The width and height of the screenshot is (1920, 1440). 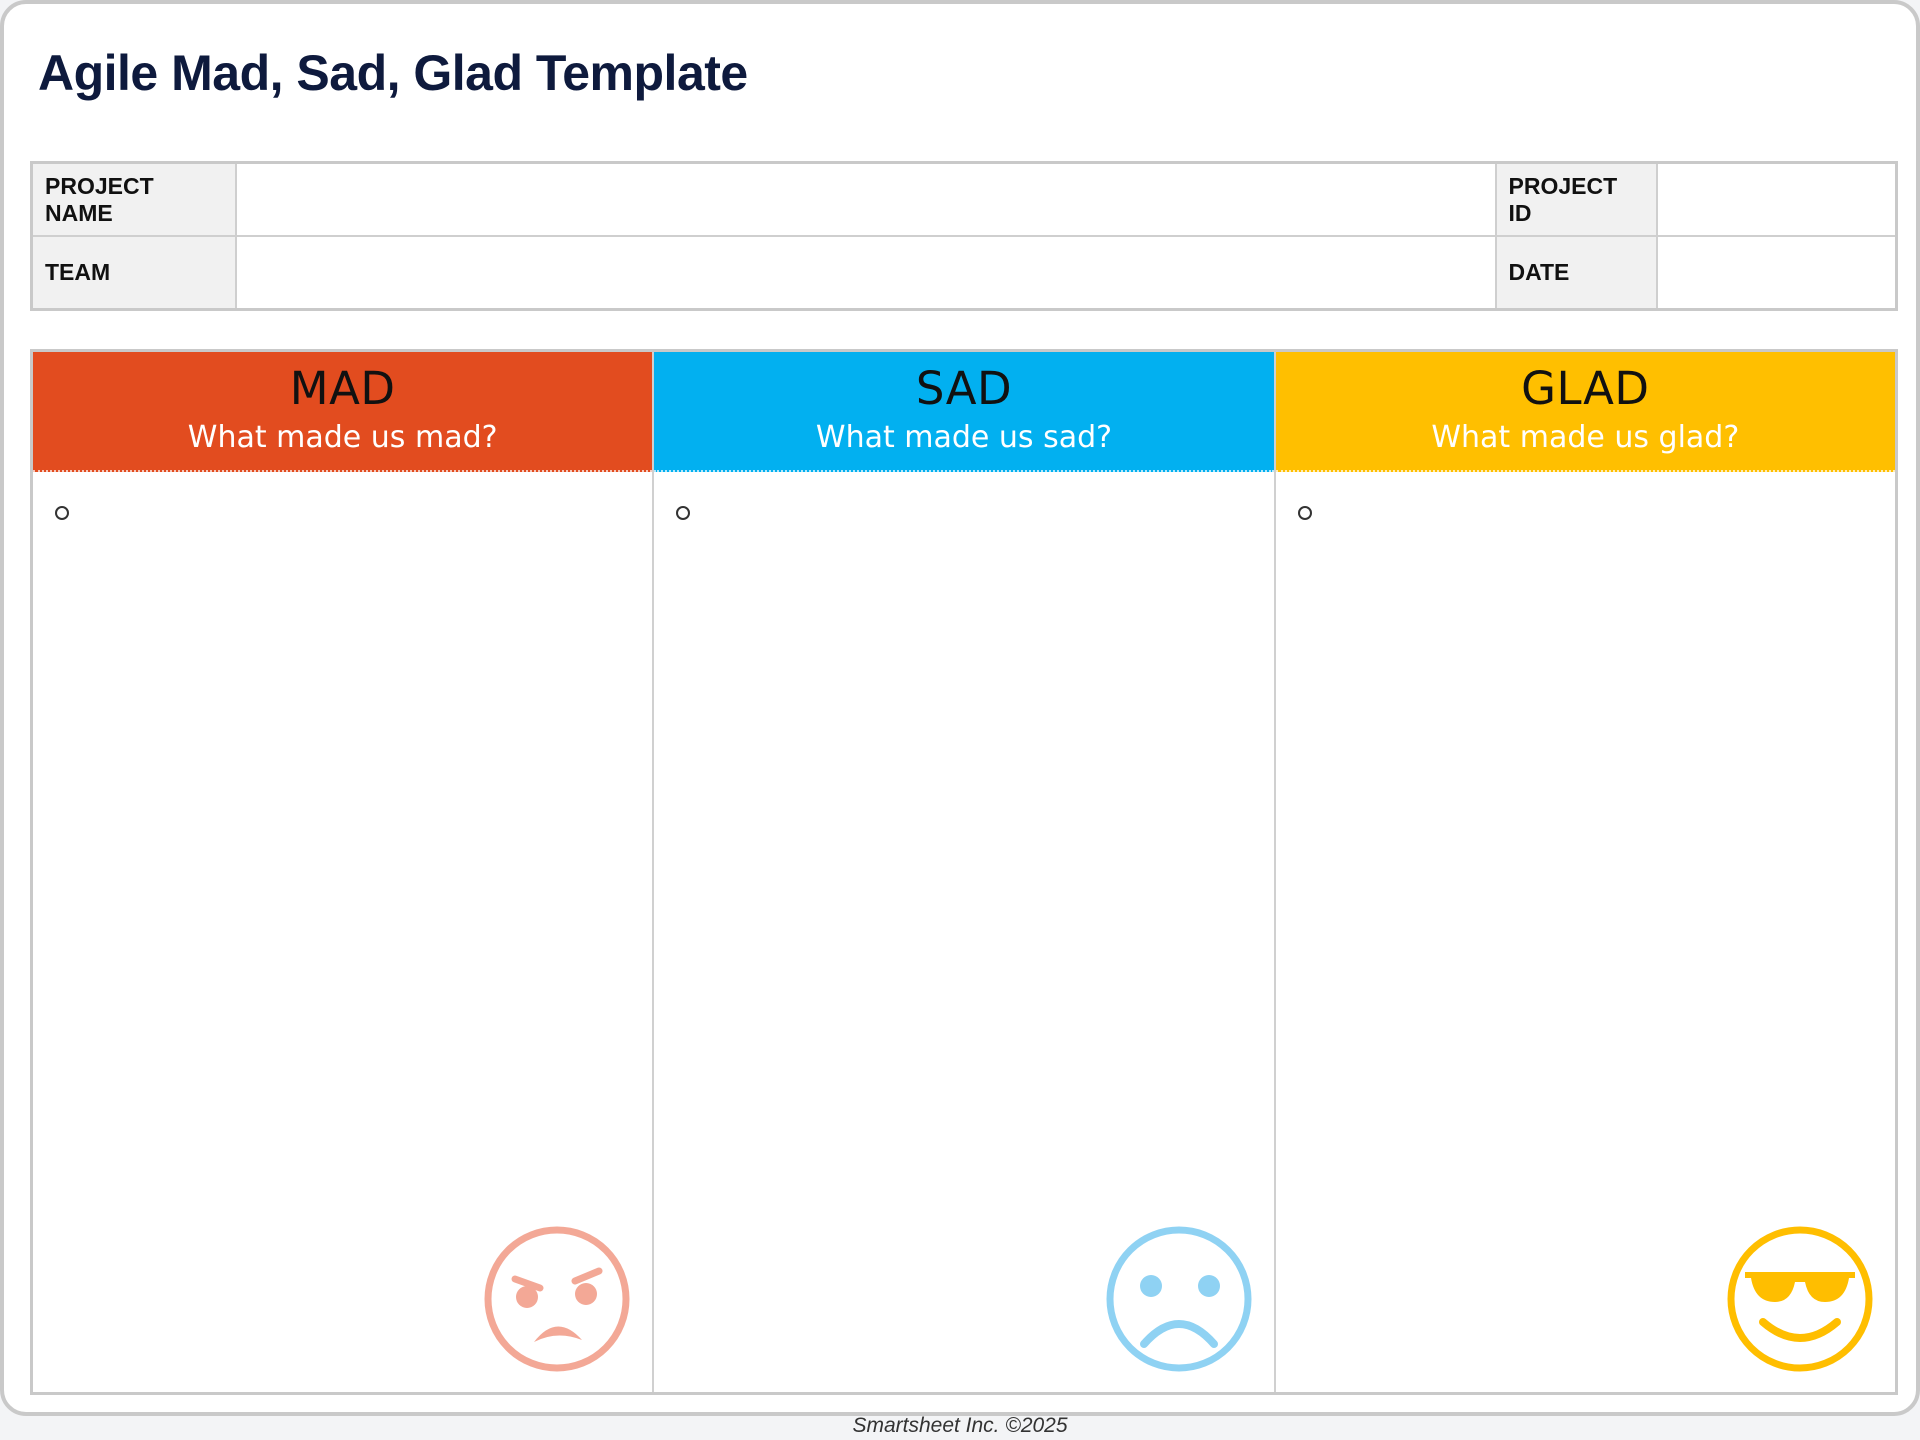 What do you see at coordinates (964, 437) in the screenshot?
I see `sad-subtitle: What made us sad?` at bounding box center [964, 437].